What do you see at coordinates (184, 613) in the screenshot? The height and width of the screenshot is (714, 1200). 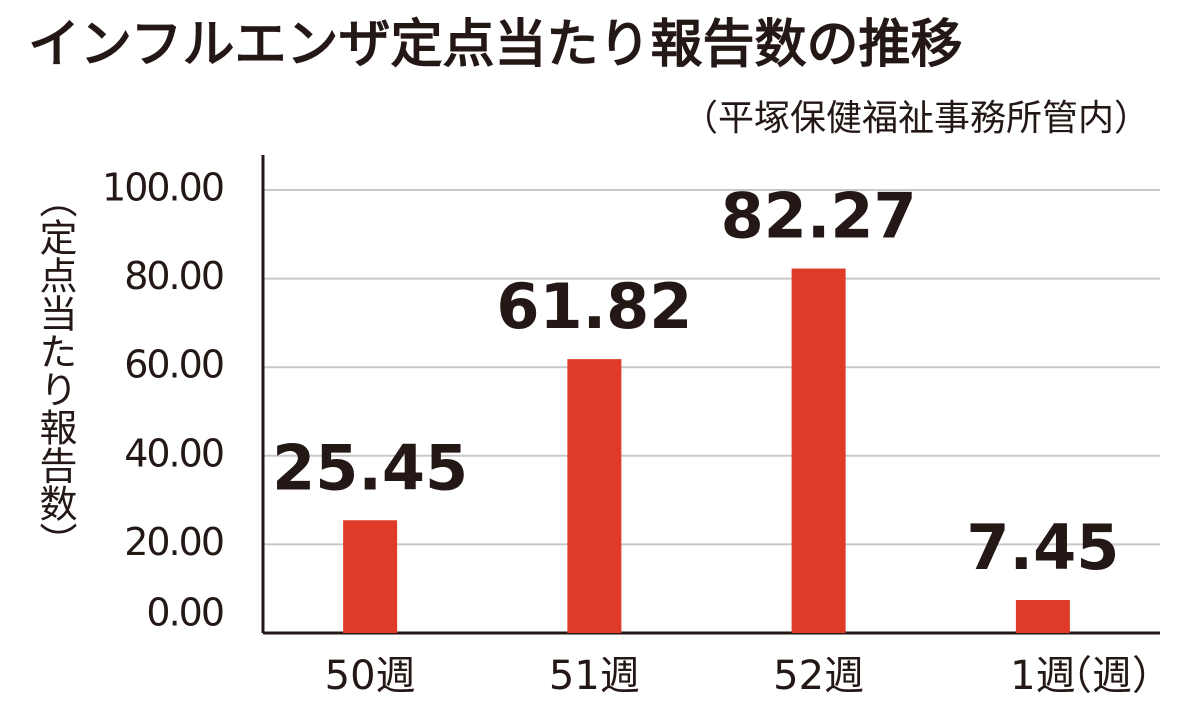 I see `y-tick-label: 0.00` at bounding box center [184, 613].